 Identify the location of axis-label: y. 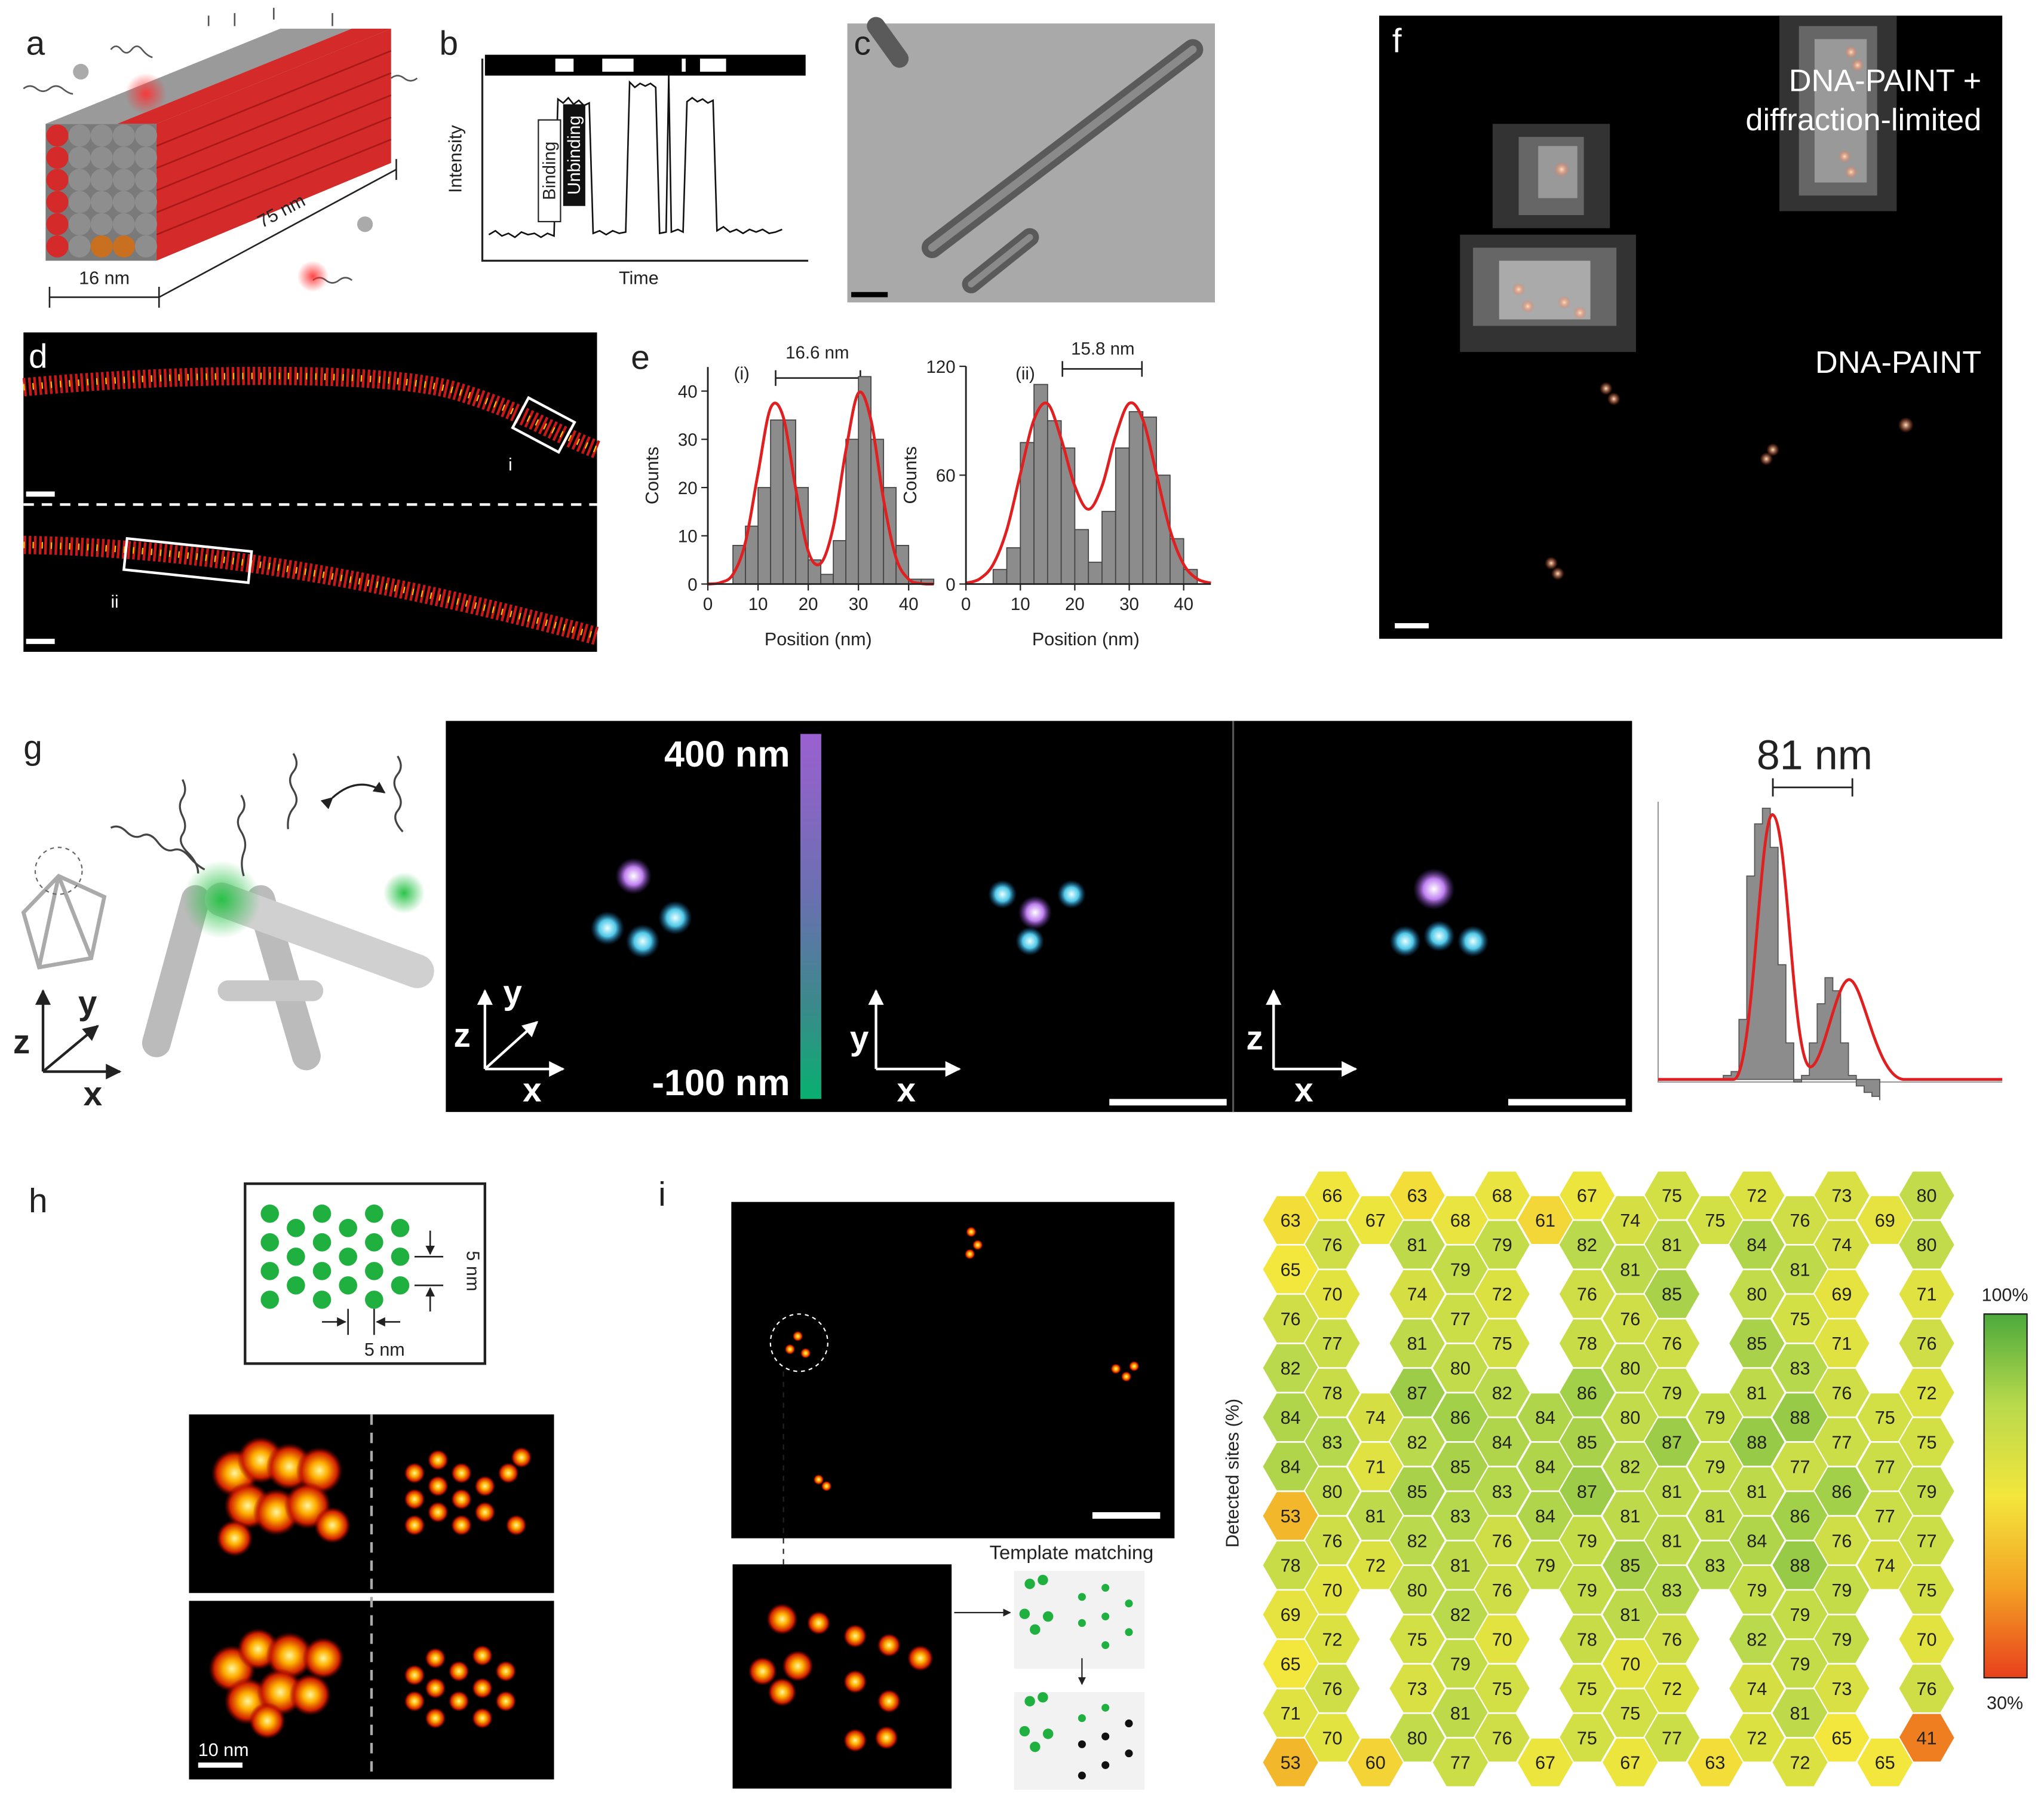
(859, 1038).